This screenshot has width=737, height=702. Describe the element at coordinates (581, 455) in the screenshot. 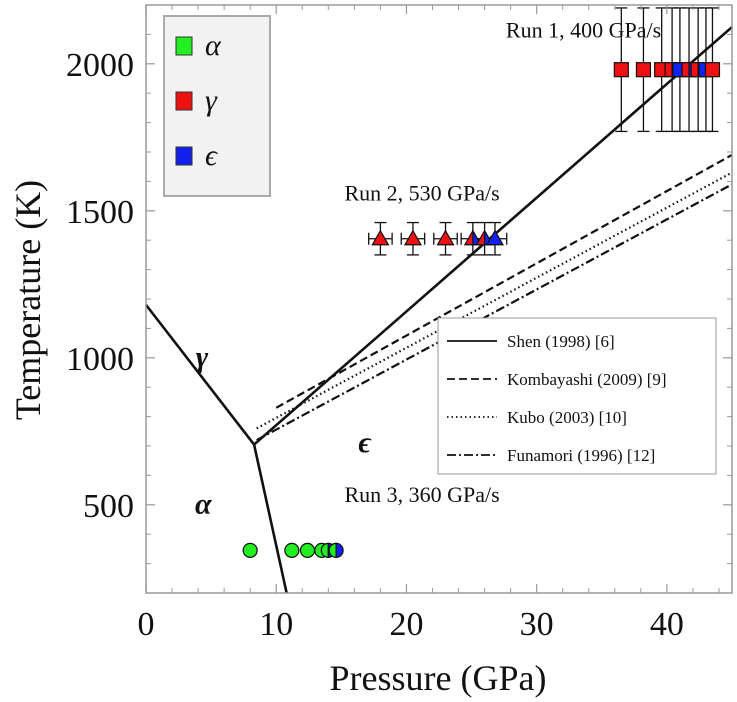

I see `line-legend-label: Funamori (1996) [12]` at that location.